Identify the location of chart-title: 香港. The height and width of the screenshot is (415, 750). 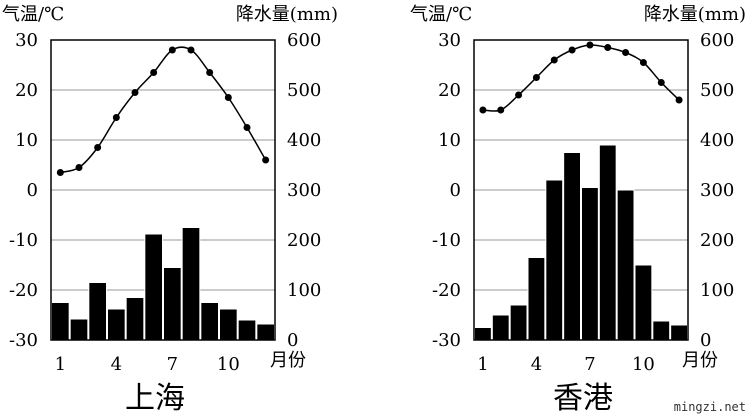
(583, 398).